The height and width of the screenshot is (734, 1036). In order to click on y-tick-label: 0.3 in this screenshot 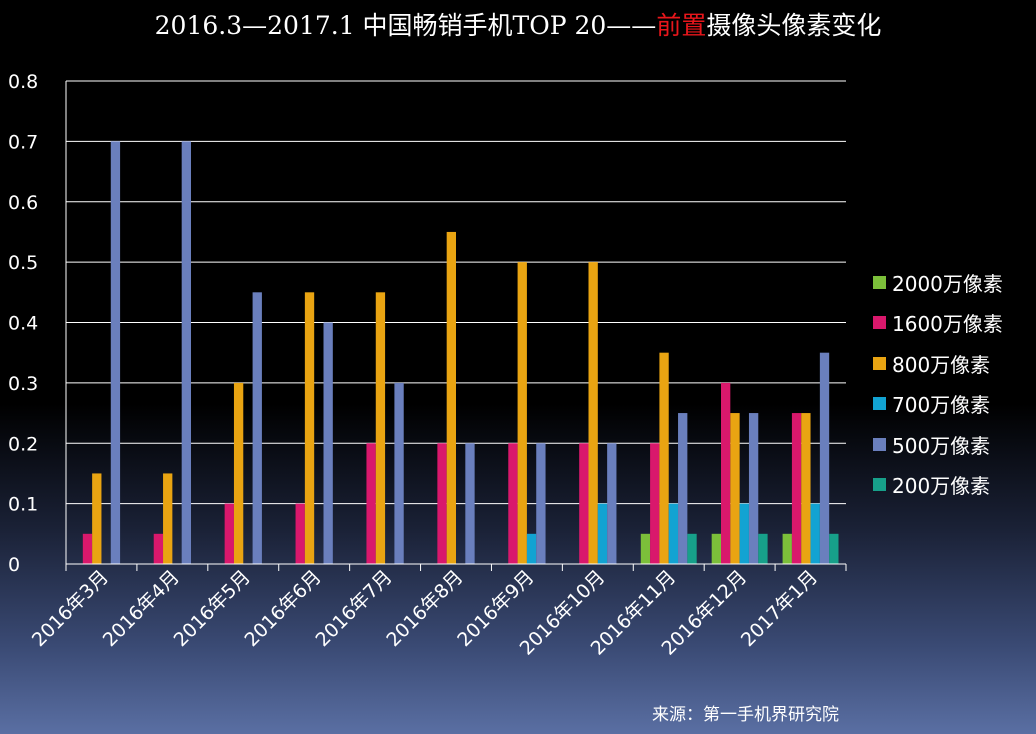, I will do `click(23, 384)`.